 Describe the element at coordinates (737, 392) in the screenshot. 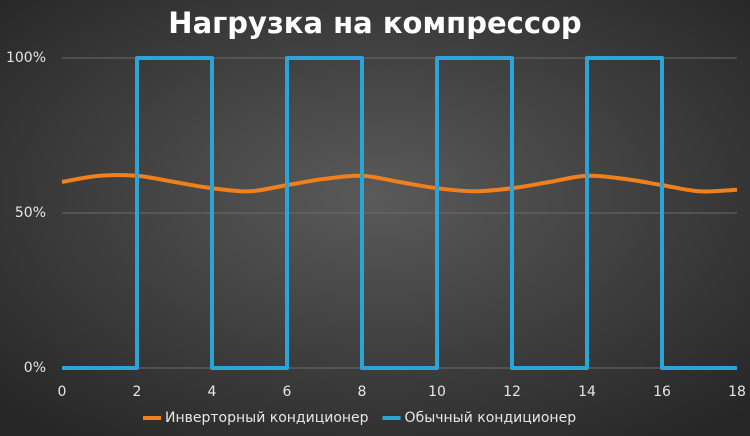

I see `x-tick-label: 18` at that location.